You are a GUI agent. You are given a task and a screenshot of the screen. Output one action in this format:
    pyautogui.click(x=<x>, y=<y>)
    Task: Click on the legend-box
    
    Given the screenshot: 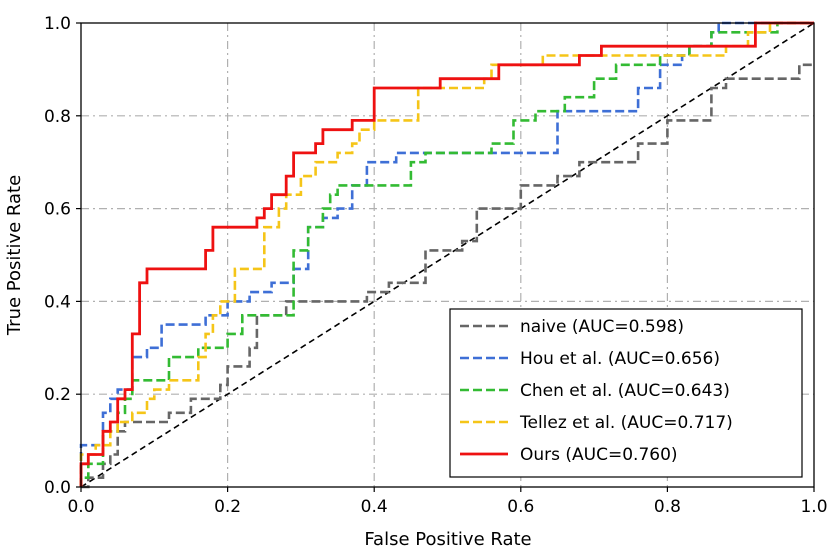 What is the action you would take?
    pyautogui.click(x=626, y=393)
    